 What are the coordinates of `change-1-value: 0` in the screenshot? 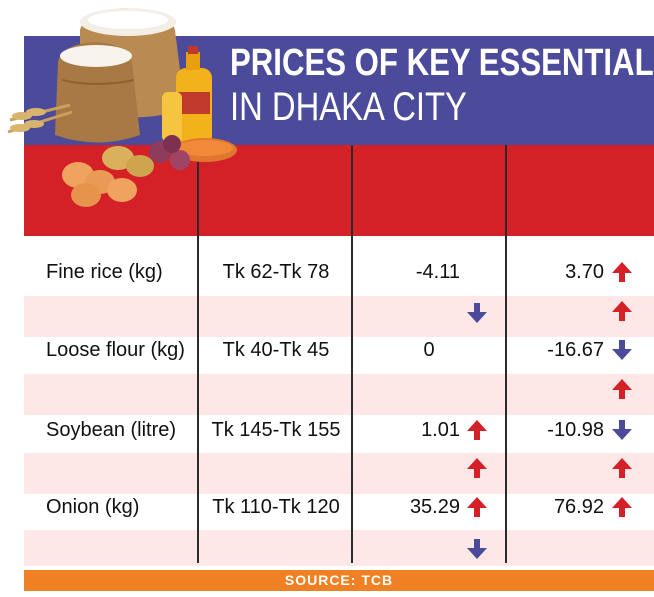 It's located at (429, 350).